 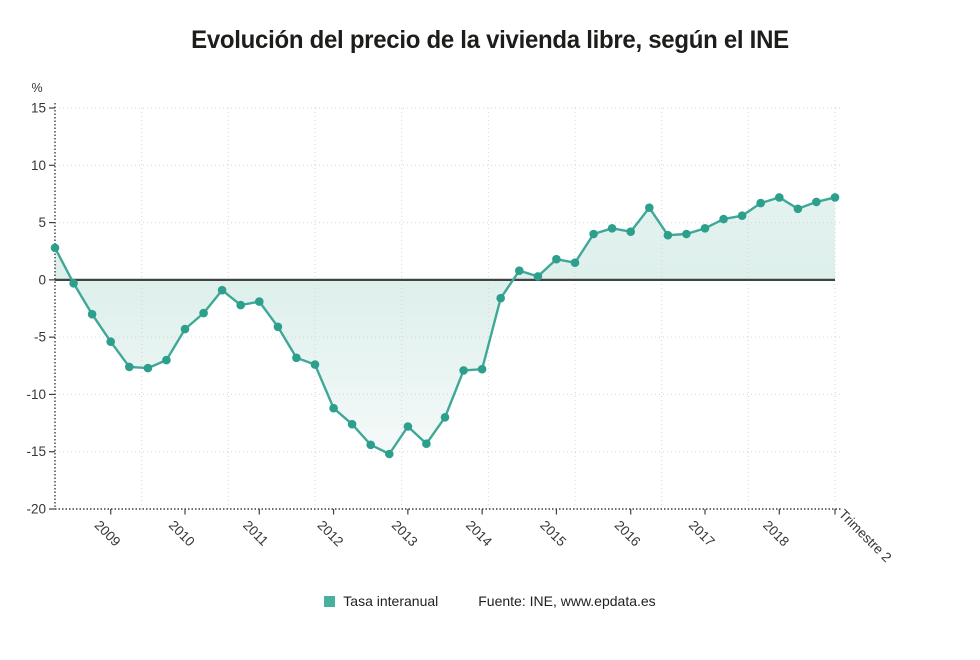 What do you see at coordinates (38, 108) in the screenshot?
I see `y-axis-tick-label: 15` at bounding box center [38, 108].